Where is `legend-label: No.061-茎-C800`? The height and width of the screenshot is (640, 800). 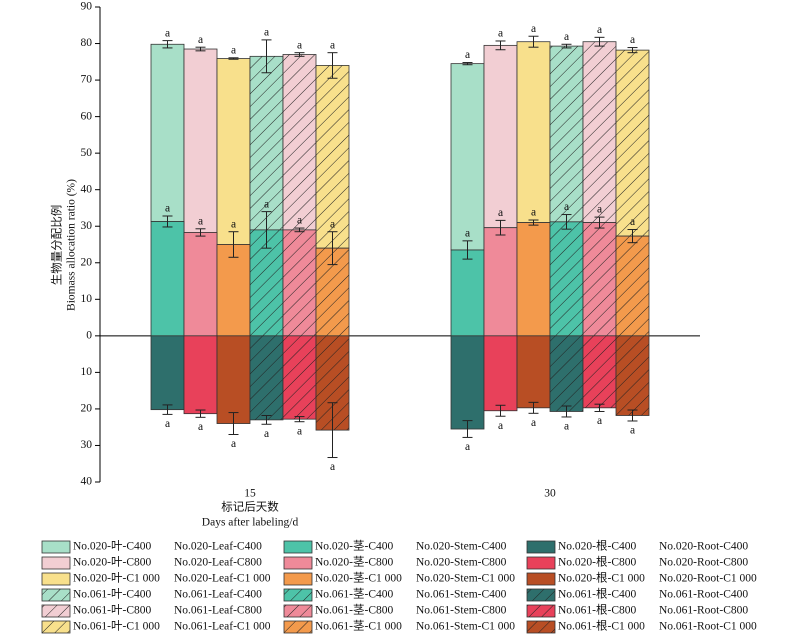
legend-label: No.061-茎-C800 is located at coordinates (354, 610).